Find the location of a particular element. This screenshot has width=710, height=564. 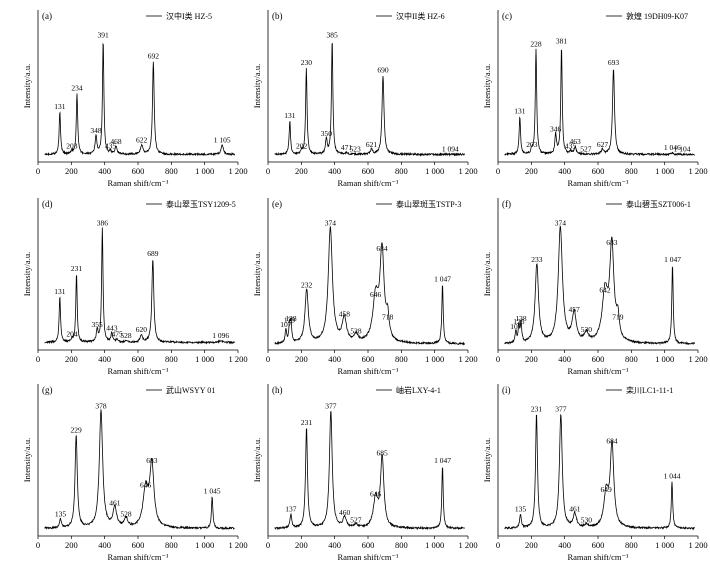

peak-label: 131 is located at coordinates (520, 110).